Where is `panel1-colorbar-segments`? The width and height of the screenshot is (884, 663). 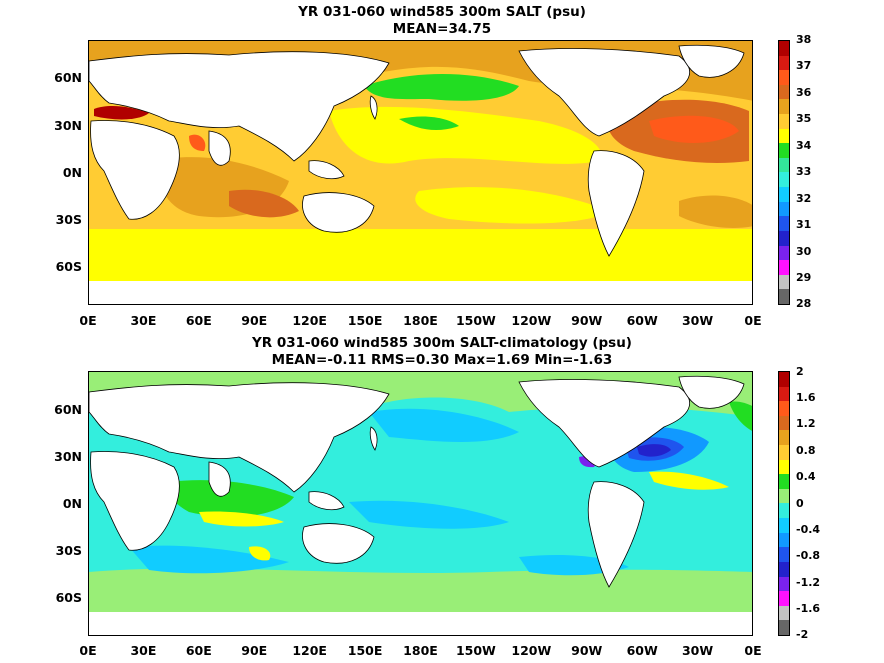
panel1-colorbar-segments is located at coordinates (784, 172).